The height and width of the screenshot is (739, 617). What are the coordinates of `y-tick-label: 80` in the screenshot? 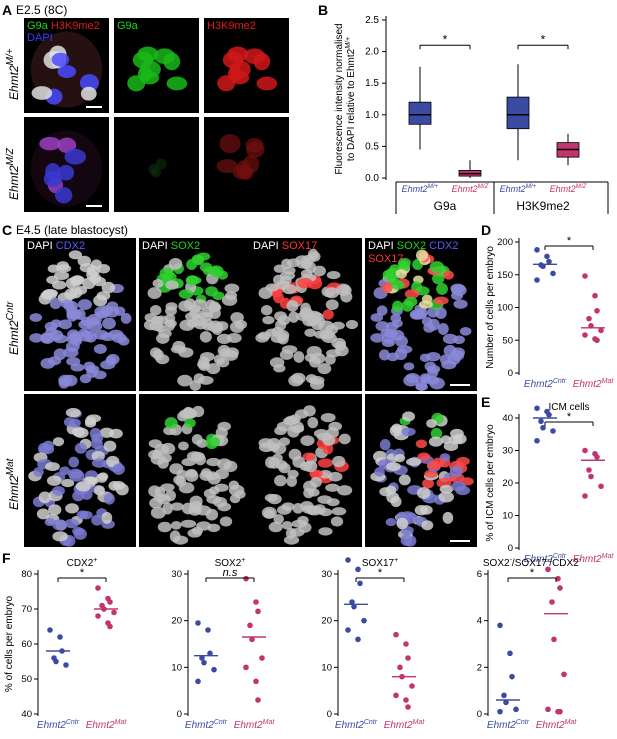 It's located at (26, 574).